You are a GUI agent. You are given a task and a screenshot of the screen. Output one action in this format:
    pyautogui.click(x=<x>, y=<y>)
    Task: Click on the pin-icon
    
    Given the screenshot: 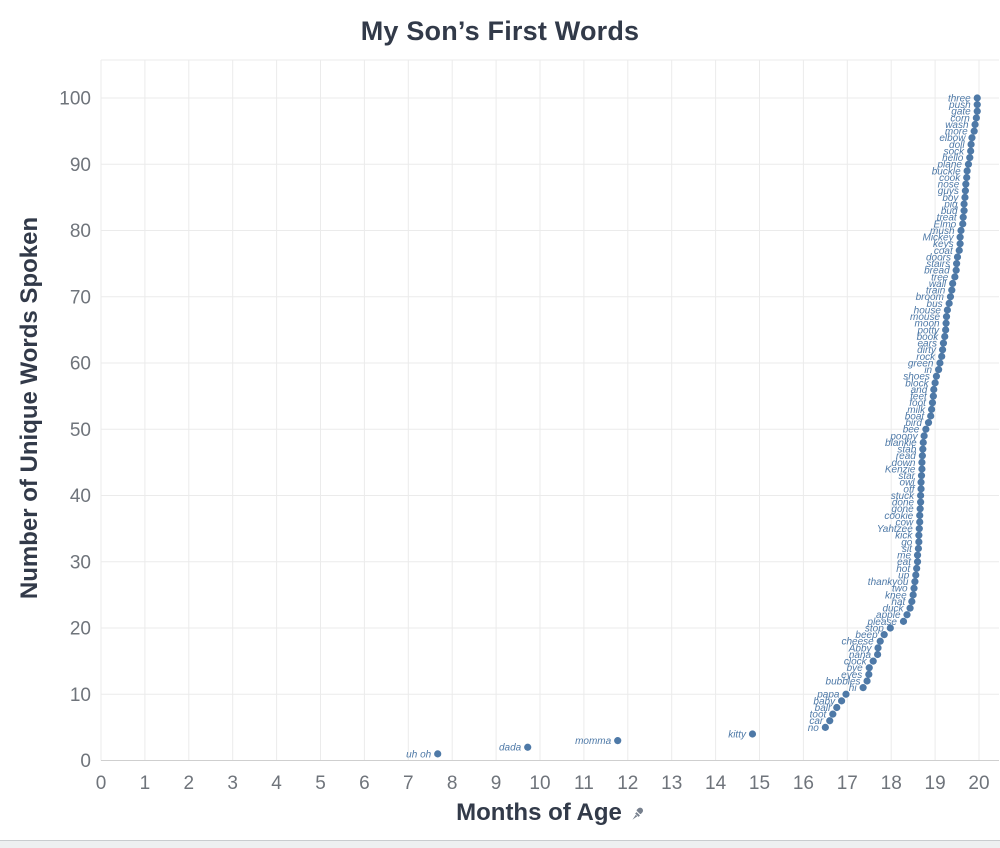 What is the action you would take?
    pyautogui.click(x=637, y=814)
    